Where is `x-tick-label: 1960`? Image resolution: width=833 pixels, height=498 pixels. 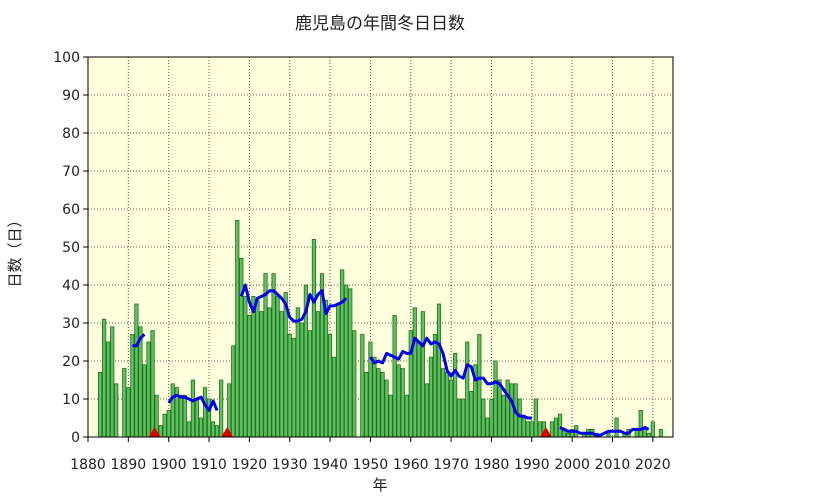 x-tick-label: 1960 is located at coordinates (411, 465).